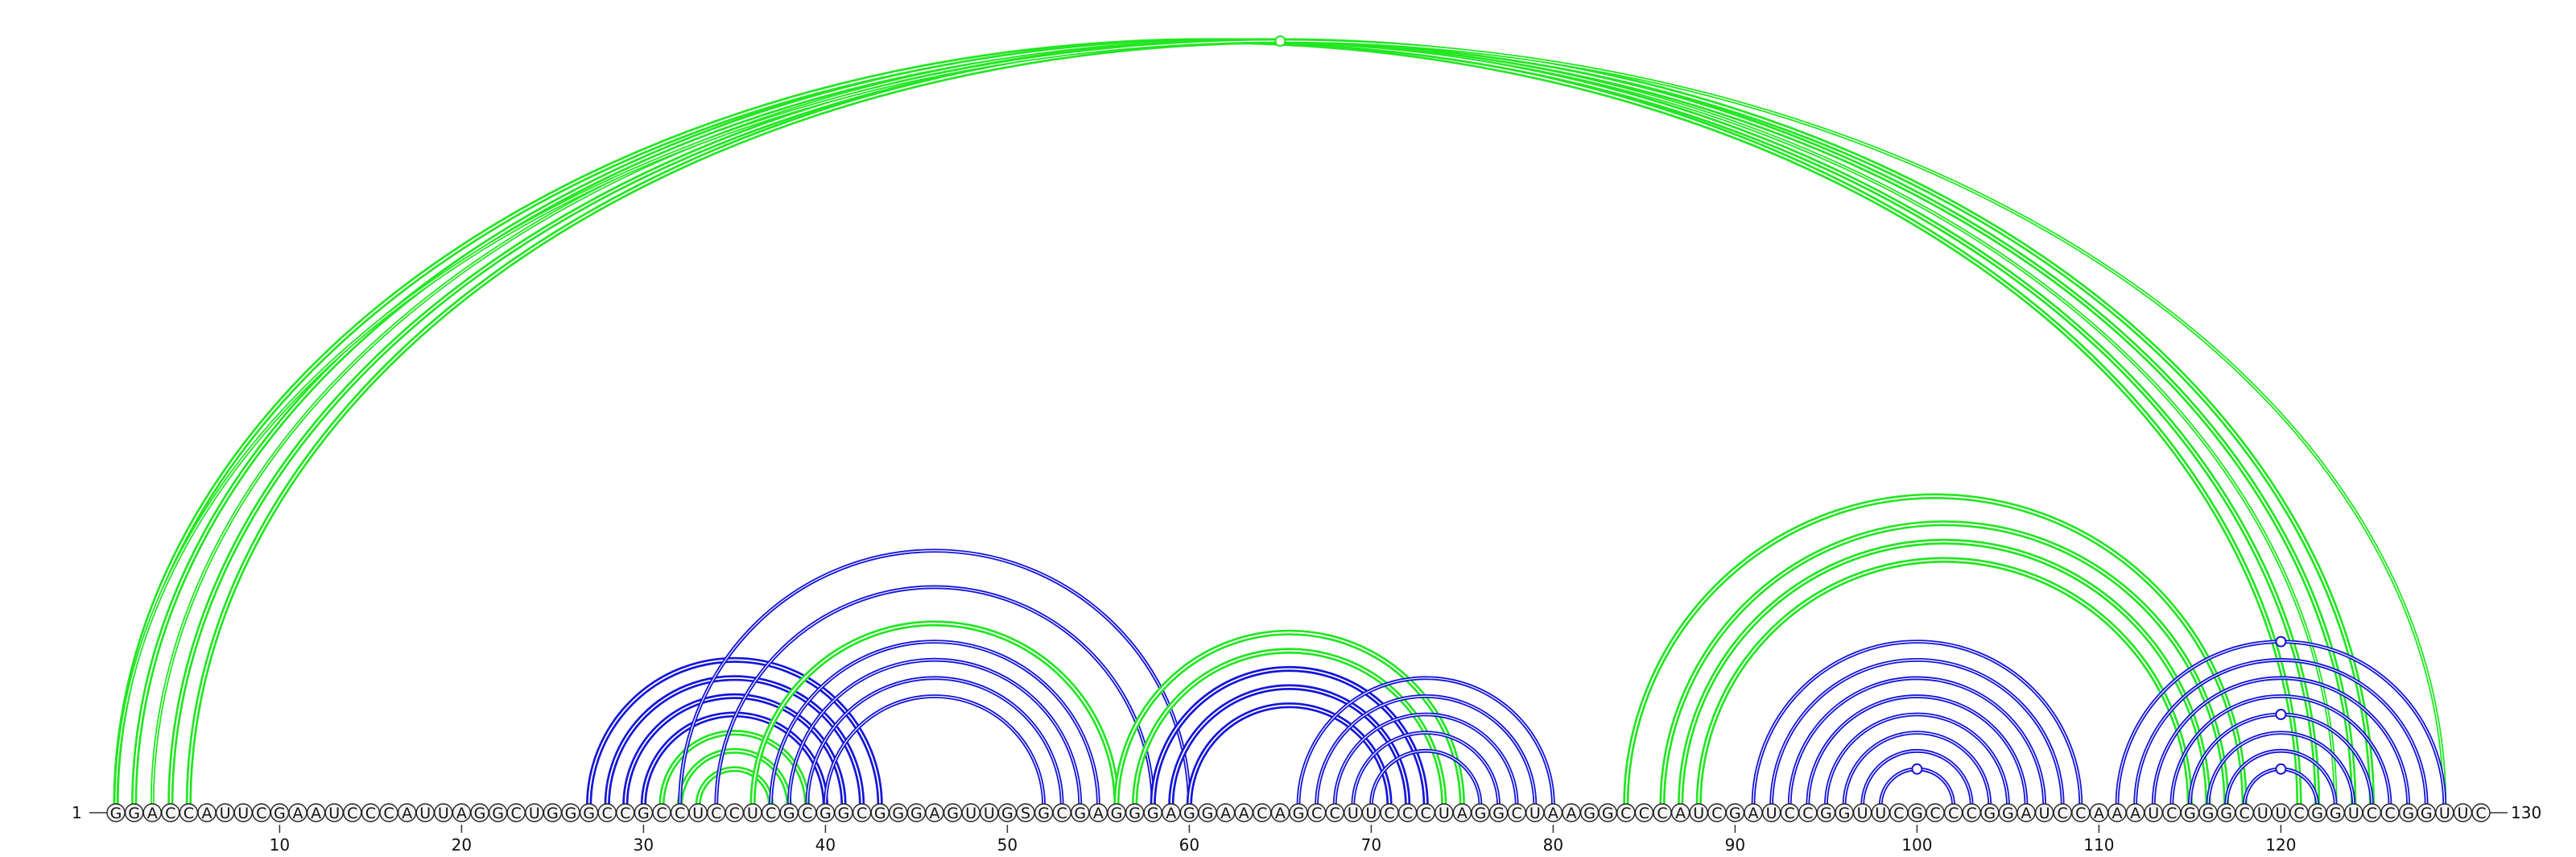 The width and height of the screenshot is (2576, 857). Describe the element at coordinates (825, 845) in the screenshot. I see `tick-label: 40` at that location.